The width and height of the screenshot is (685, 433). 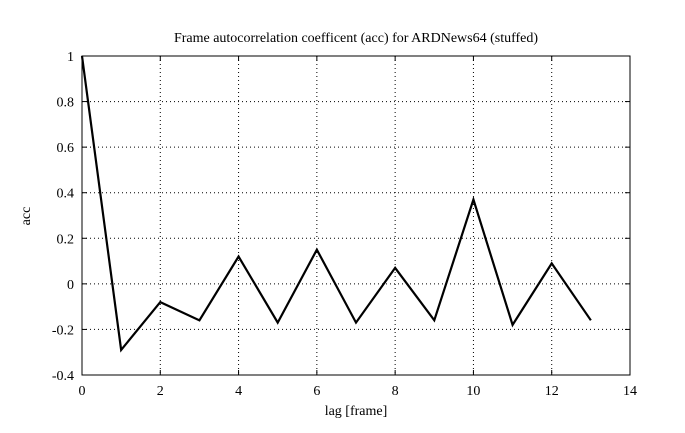 What do you see at coordinates (356, 411) in the screenshot?
I see `x-axis-label: lag [frame]` at bounding box center [356, 411].